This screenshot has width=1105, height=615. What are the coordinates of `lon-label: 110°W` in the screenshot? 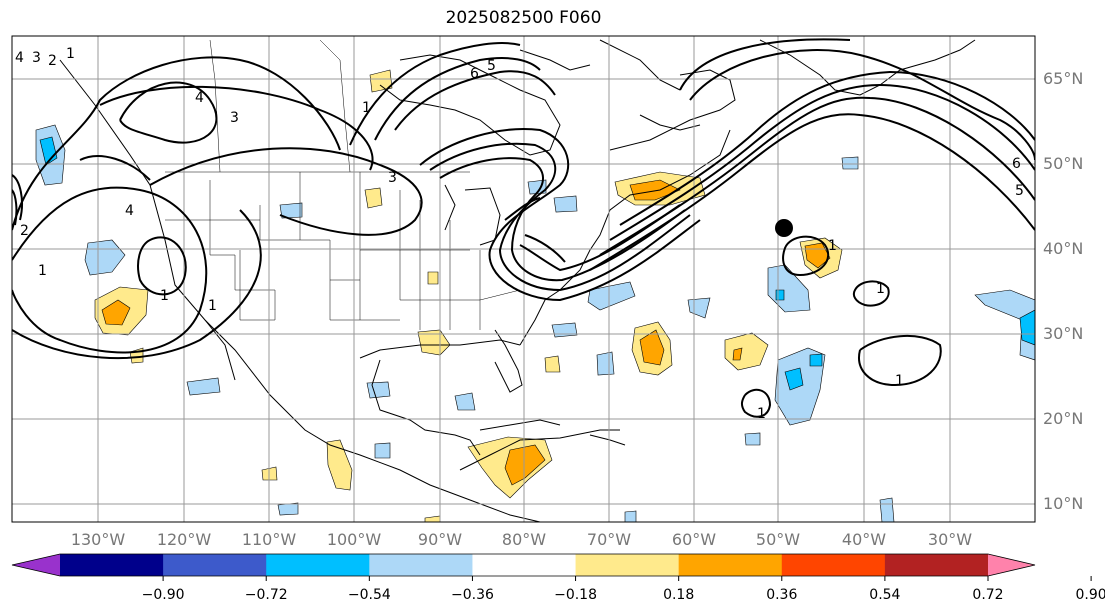 It's located at (269, 539).